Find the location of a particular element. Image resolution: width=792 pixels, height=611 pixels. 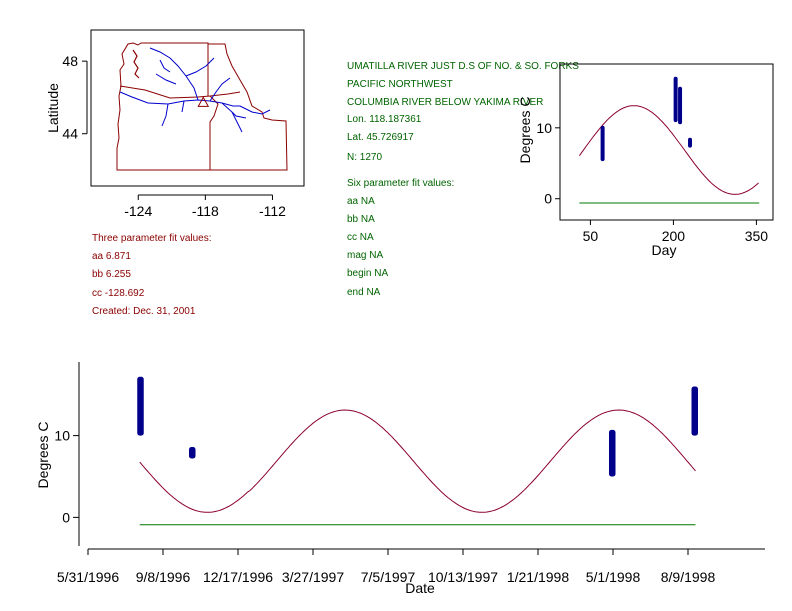

six-param-bb: bb NA is located at coordinates (361, 219).